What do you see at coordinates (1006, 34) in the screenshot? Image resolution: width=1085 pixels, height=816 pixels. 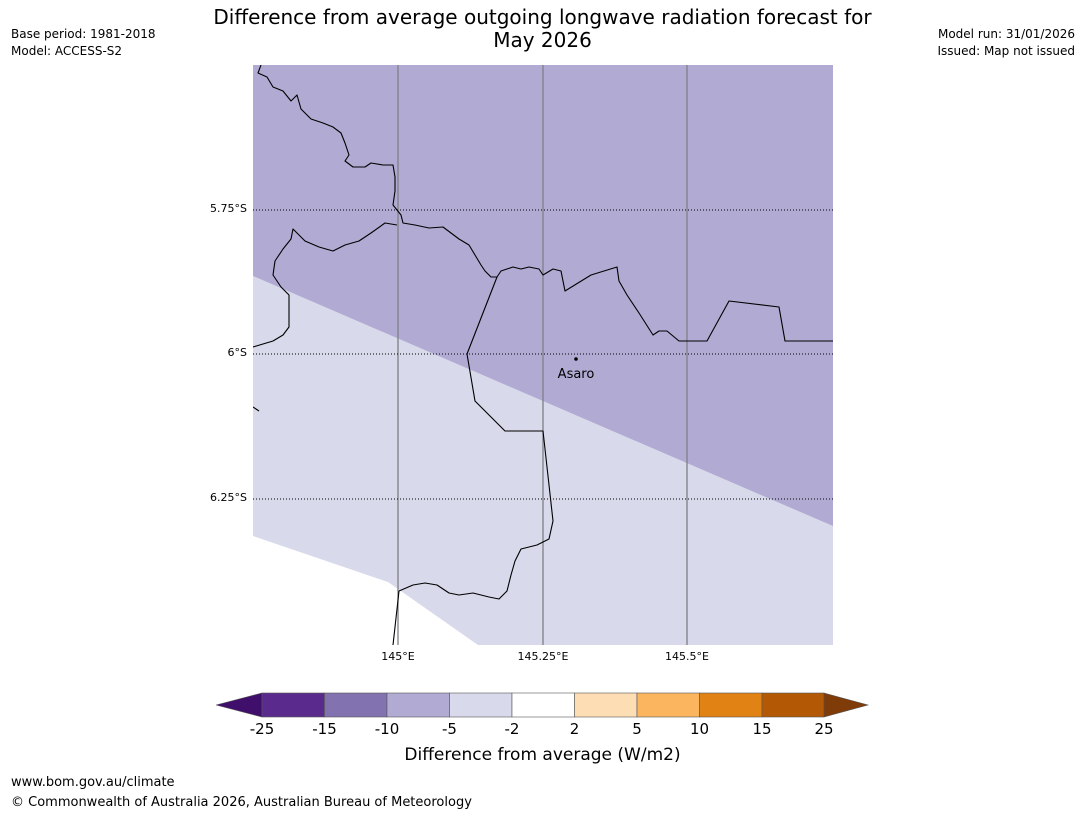 I see `model-run: Model run: 31/01/2026` at bounding box center [1006, 34].